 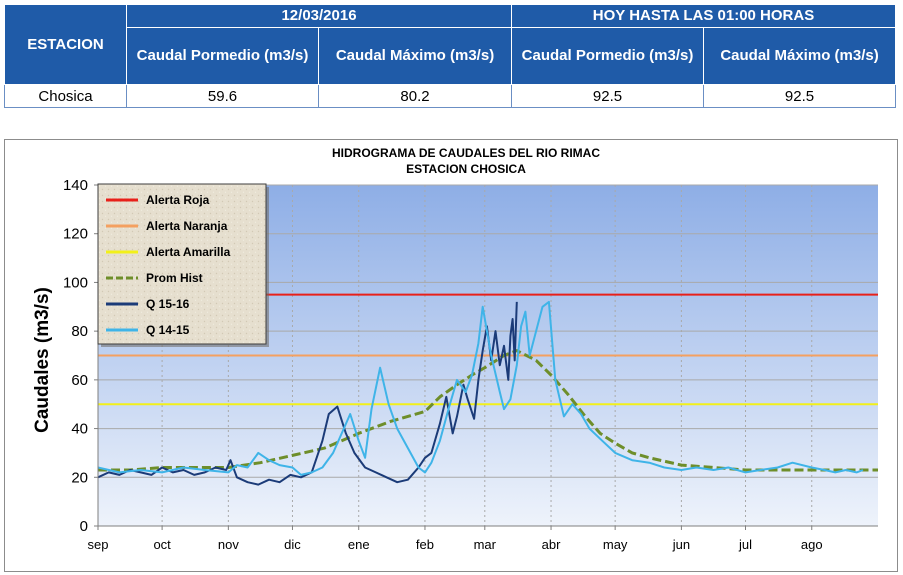 I want to click on y-tick-label: 80, so click(x=79, y=331).